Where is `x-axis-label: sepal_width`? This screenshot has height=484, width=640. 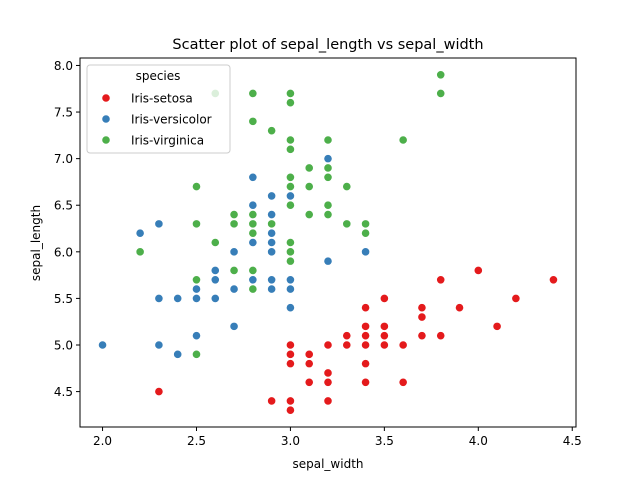
x-axis-label: sepal_width is located at coordinates (327, 464).